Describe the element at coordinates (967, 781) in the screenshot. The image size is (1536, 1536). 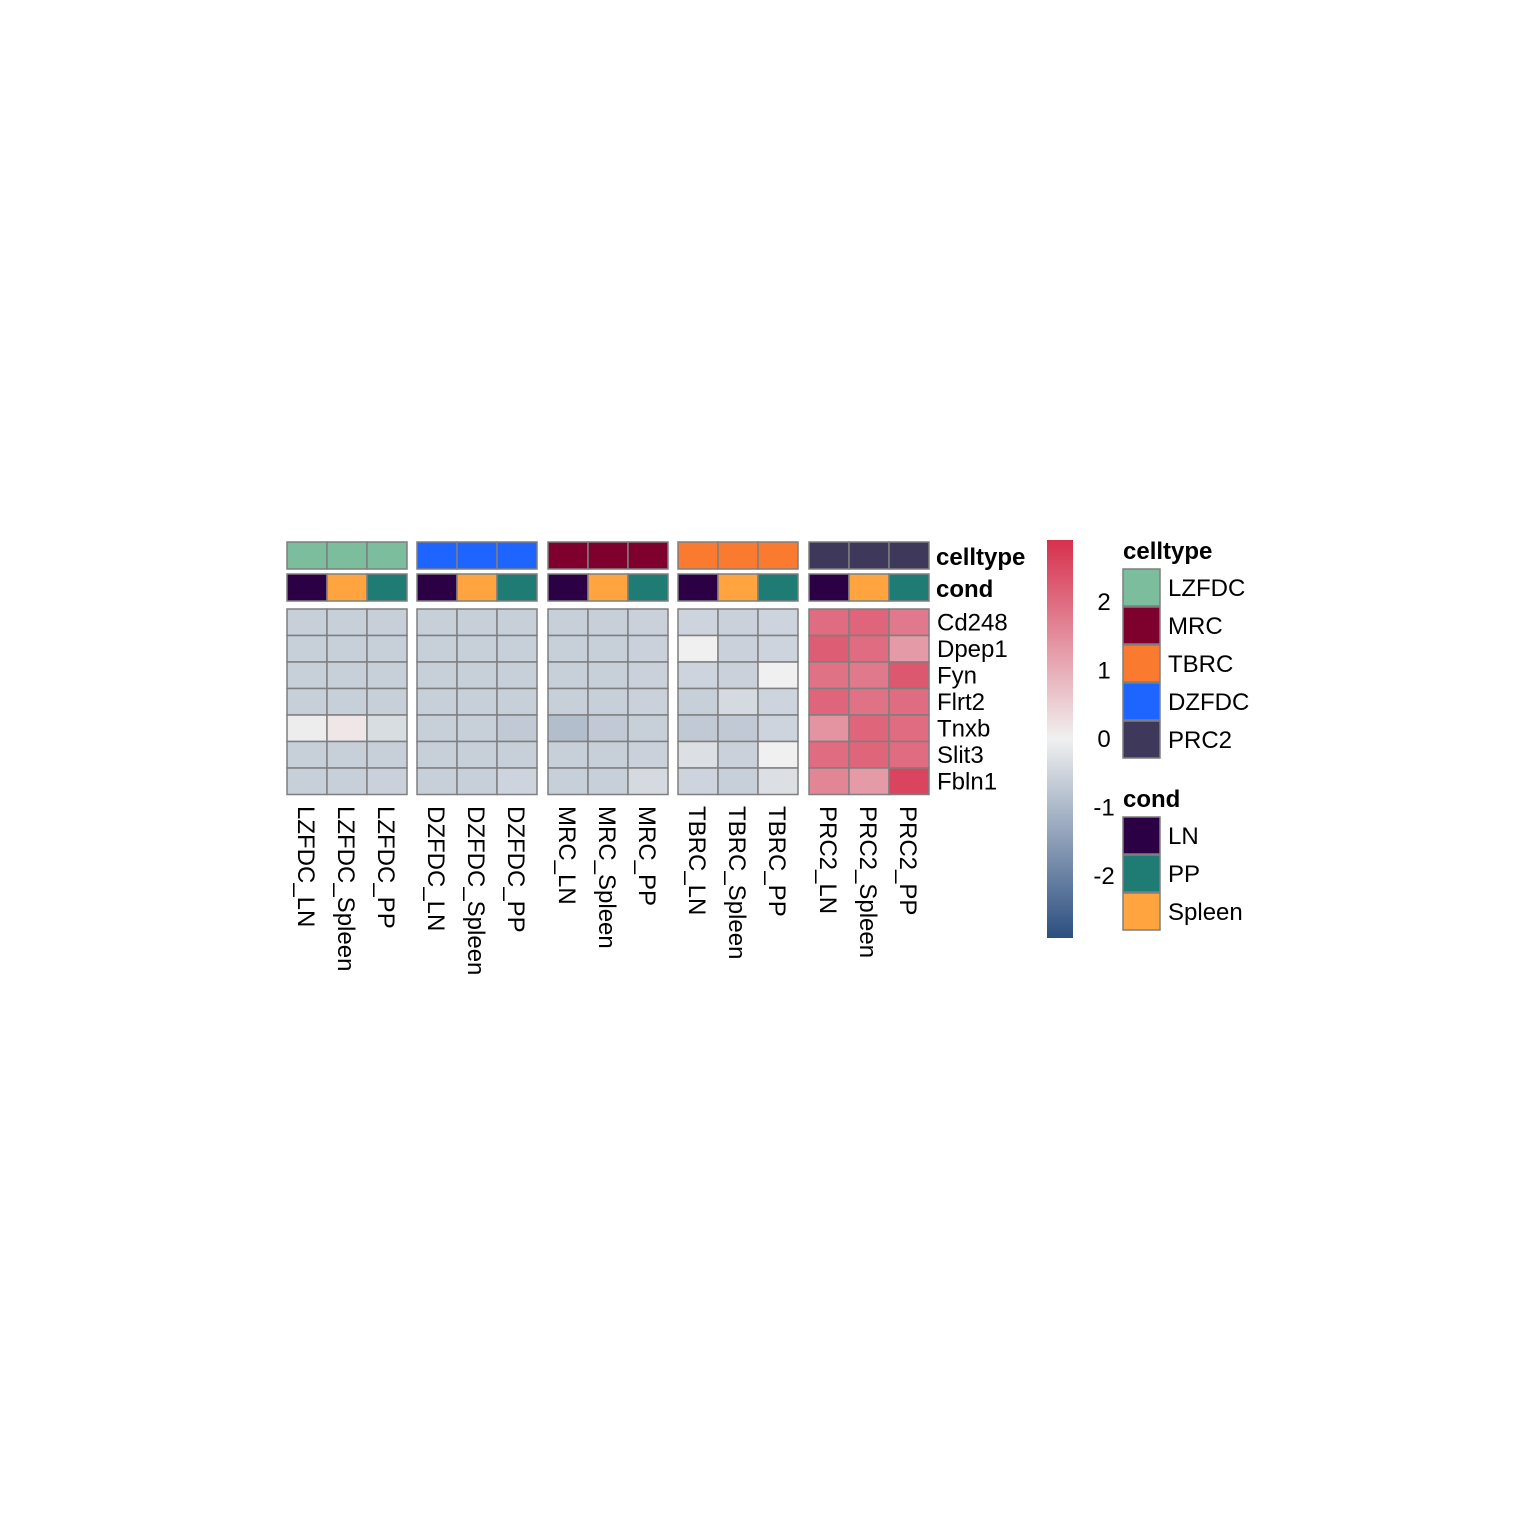
I see `row-label: Fbln1` at that location.